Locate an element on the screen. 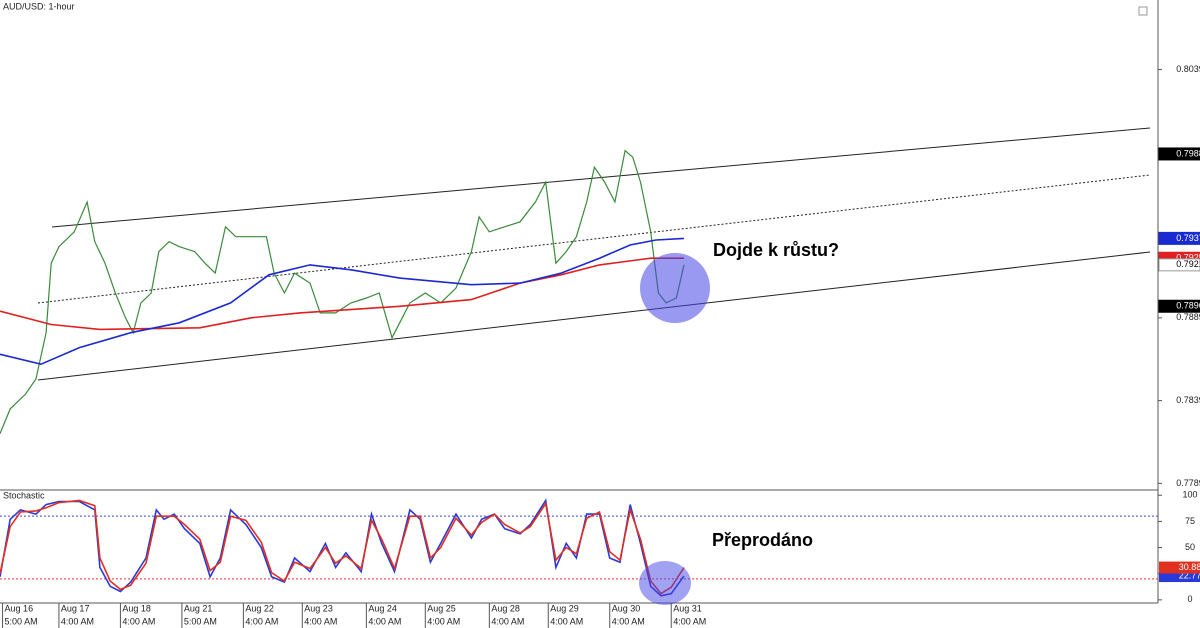 The height and width of the screenshot is (628, 1200). x-tick-label: Aug 21 is located at coordinates (198, 608).